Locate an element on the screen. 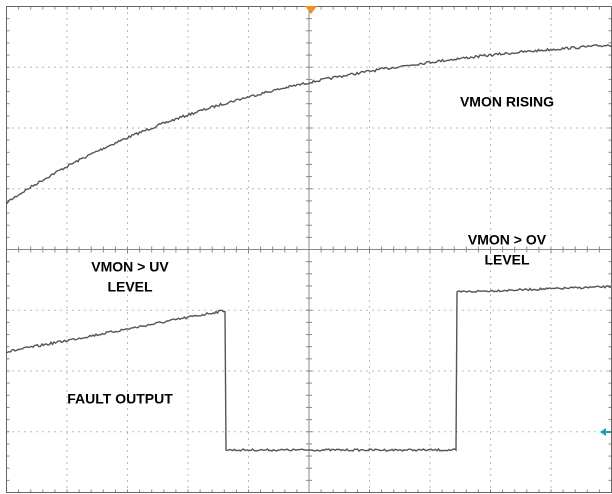 This screenshot has width=612, height=494. label: VMON > UV is located at coordinates (130, 267).